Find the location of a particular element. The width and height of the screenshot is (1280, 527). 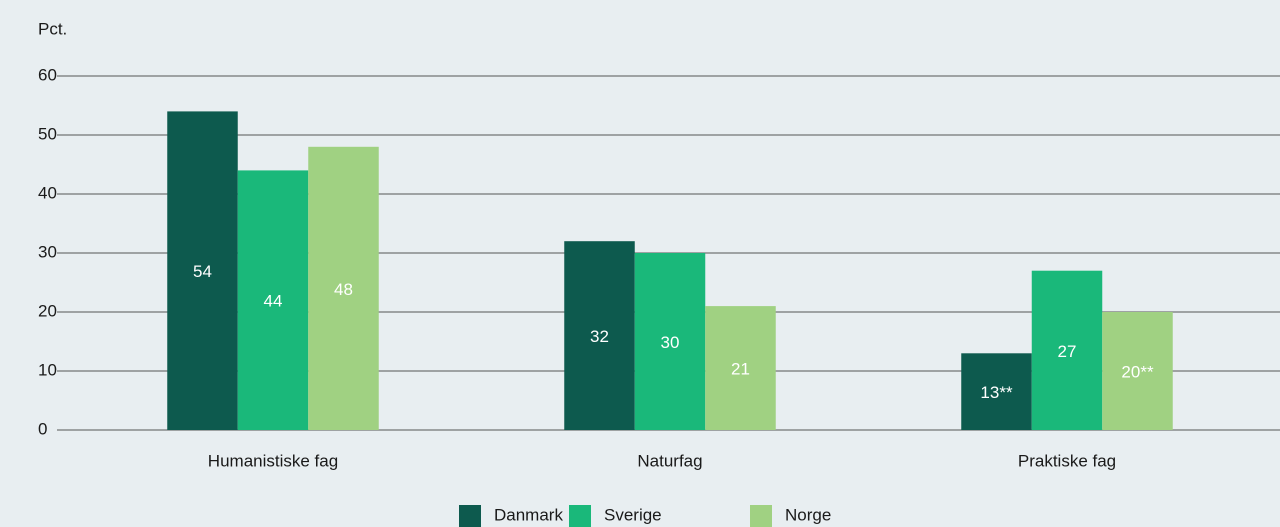

value-label: 13** is located at coordinates (996, 392).